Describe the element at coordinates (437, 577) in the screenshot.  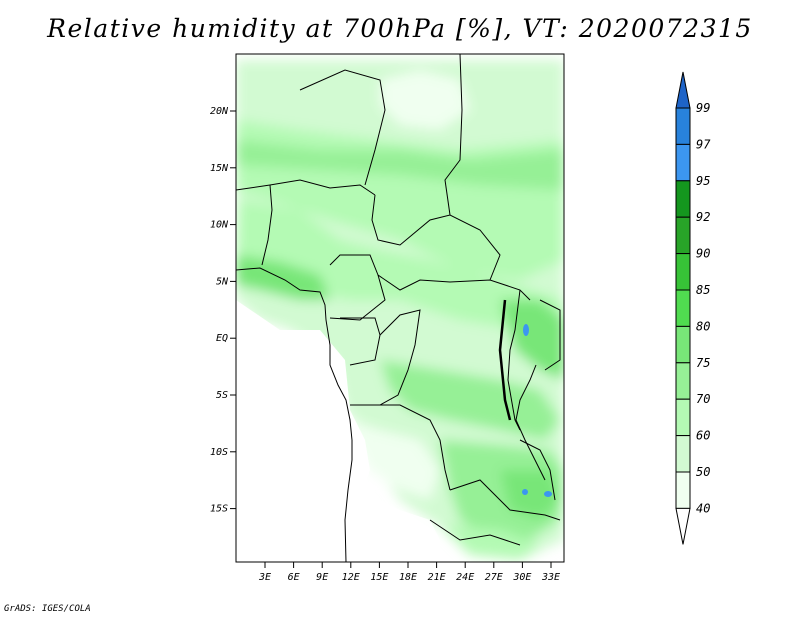
I see `lon-tick-label: 21E` at that location.